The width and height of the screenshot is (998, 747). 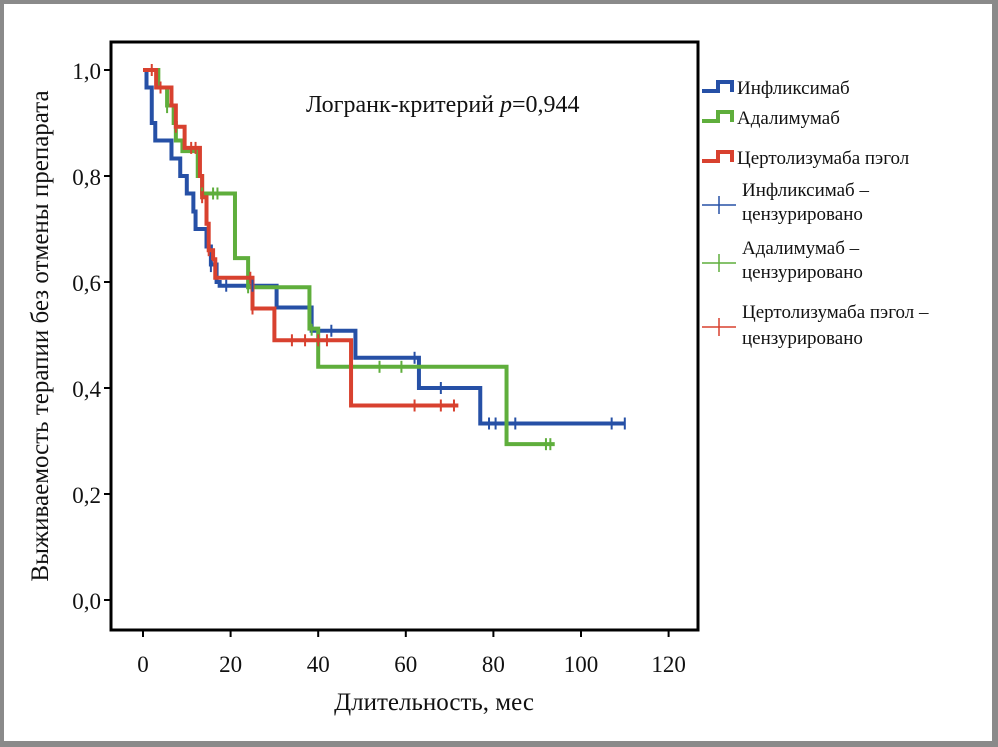 I want to click on y-tick-label: 1,0, so click(x=86, y=71).